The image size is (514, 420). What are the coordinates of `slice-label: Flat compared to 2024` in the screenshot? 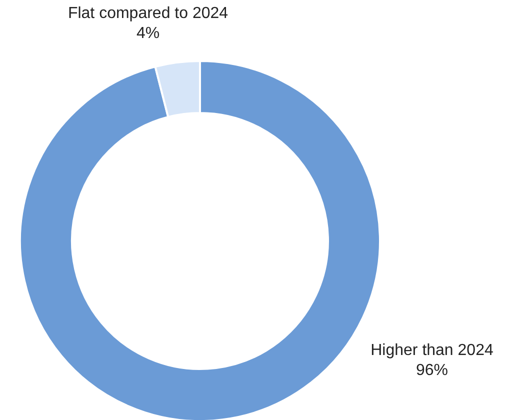 It's located at (148, 13).